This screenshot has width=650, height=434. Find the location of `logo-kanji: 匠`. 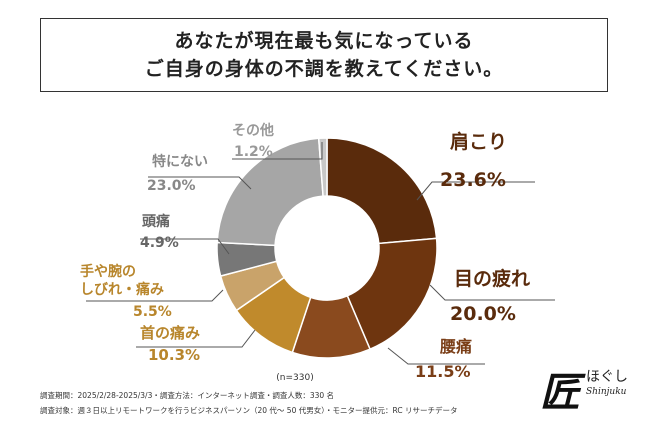

logo-kanji: 匠 is located at coordinates (560, 392).